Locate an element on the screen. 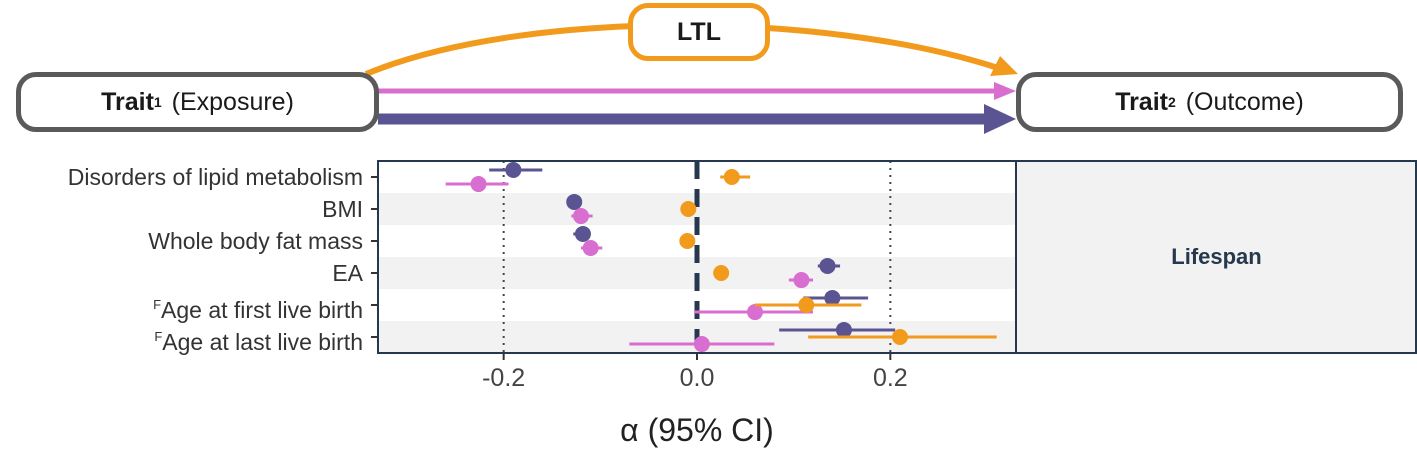  category-label: Whole body fat mass is located at coordinates (255, 241).